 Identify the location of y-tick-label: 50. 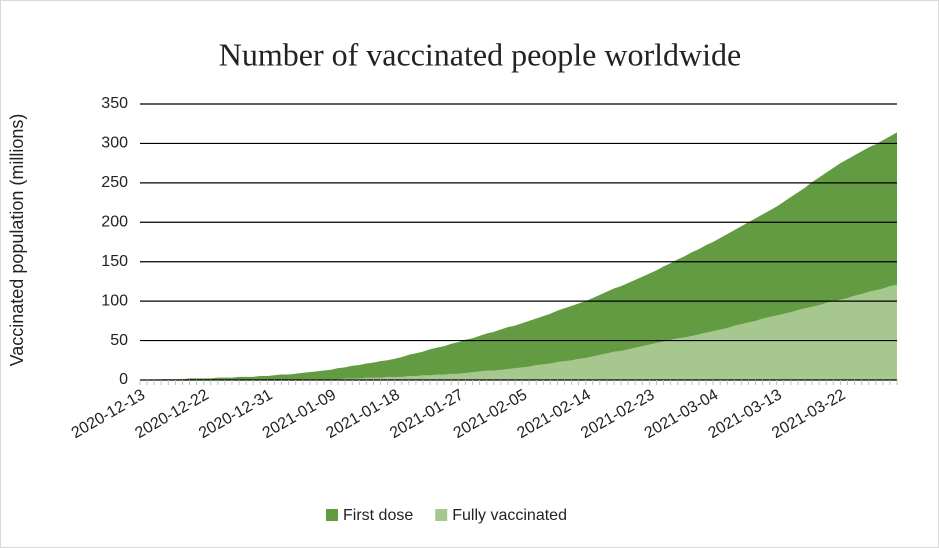
(119, 340).